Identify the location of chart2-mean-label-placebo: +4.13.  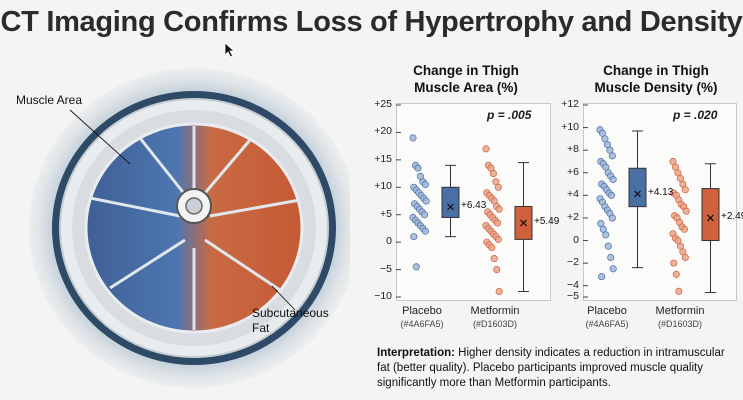
(661, 192).